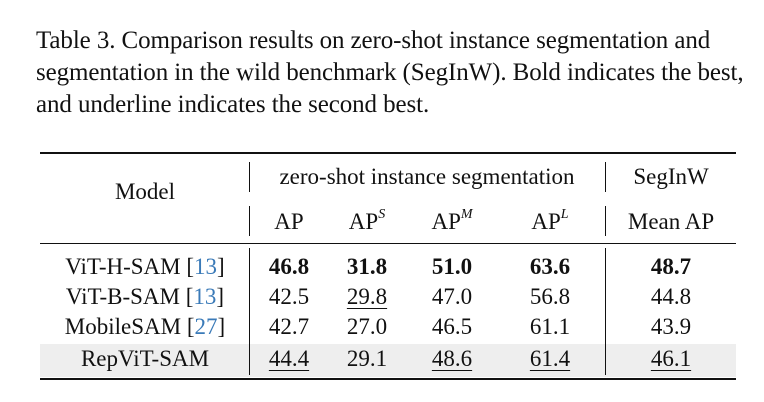 Image resolution: width=764 pixels, height=402 pixels. Describe the element at coordinates (671, 221) in the screenshot. I see `header-mean-ap: Mean AP` at that location.